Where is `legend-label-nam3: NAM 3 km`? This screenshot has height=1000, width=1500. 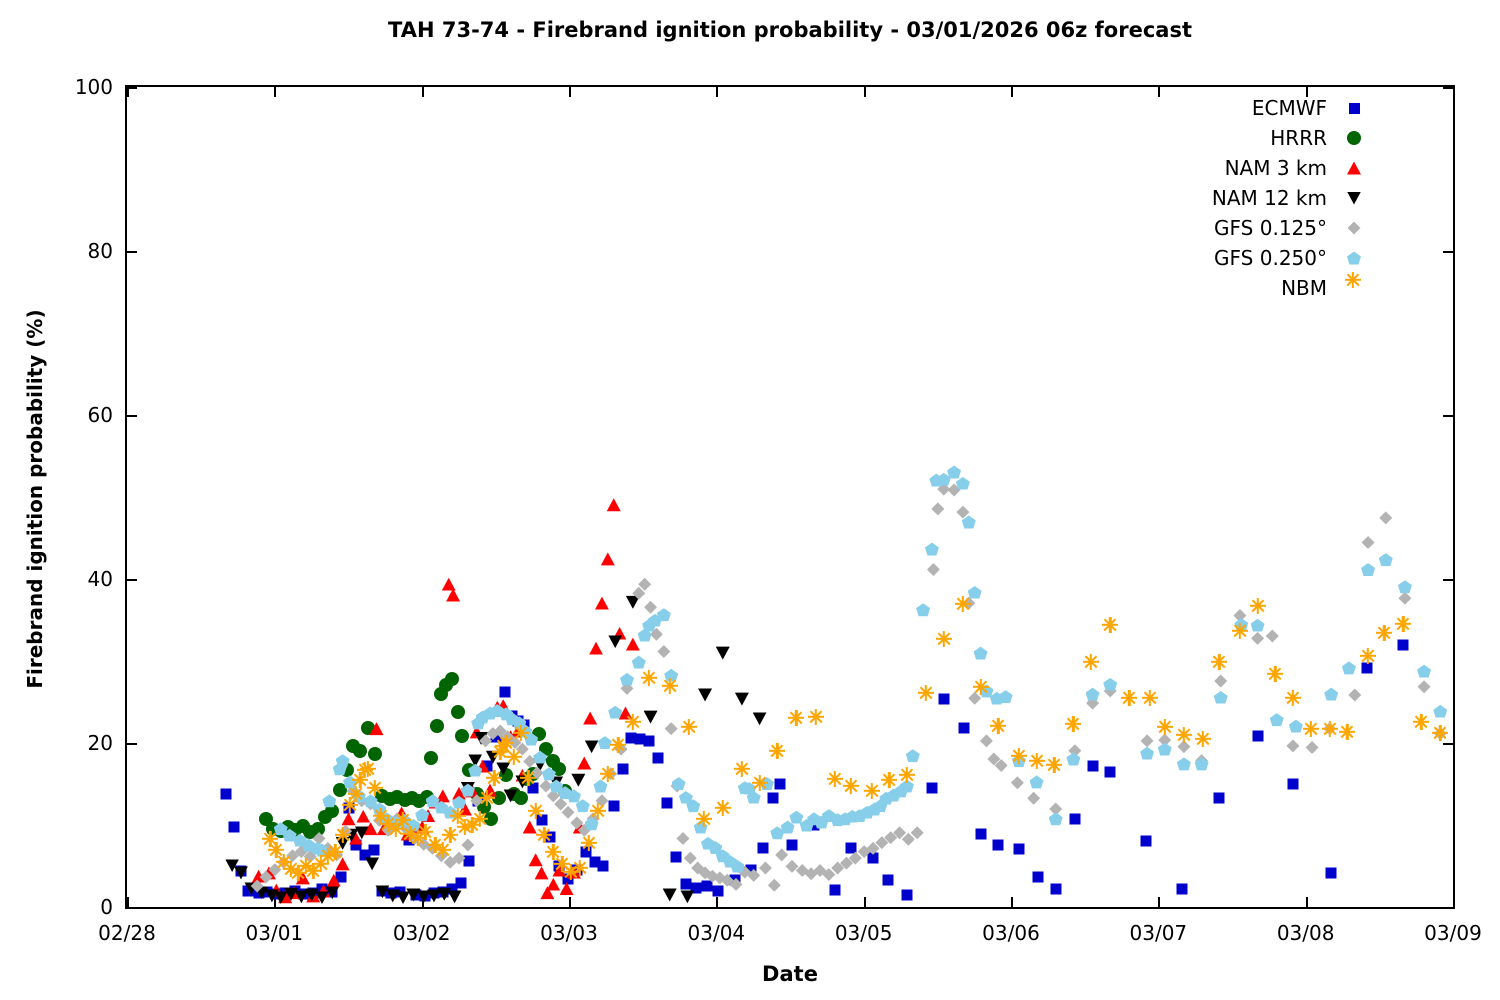 legend-label-nam3: NAM 3 km is located at coordinates (1275, 168).